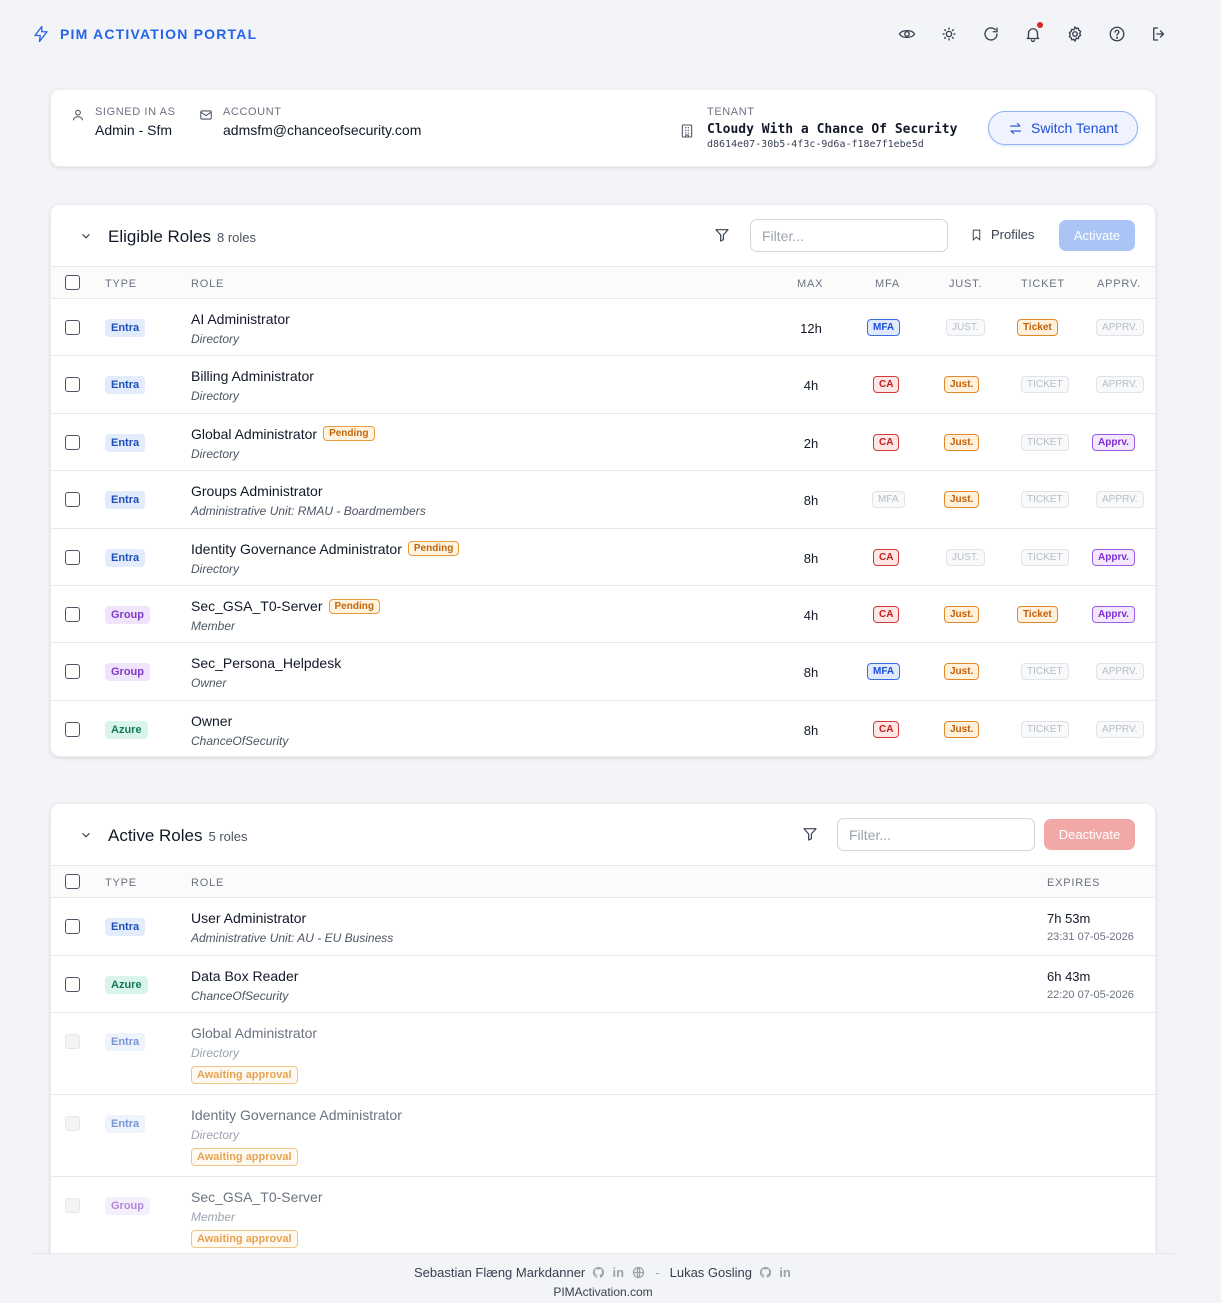  What do you see at coordinates (178, 836) in the screenshot?
I see `section-title: Active Roles 5 roles` at bounding box center [178, 836].